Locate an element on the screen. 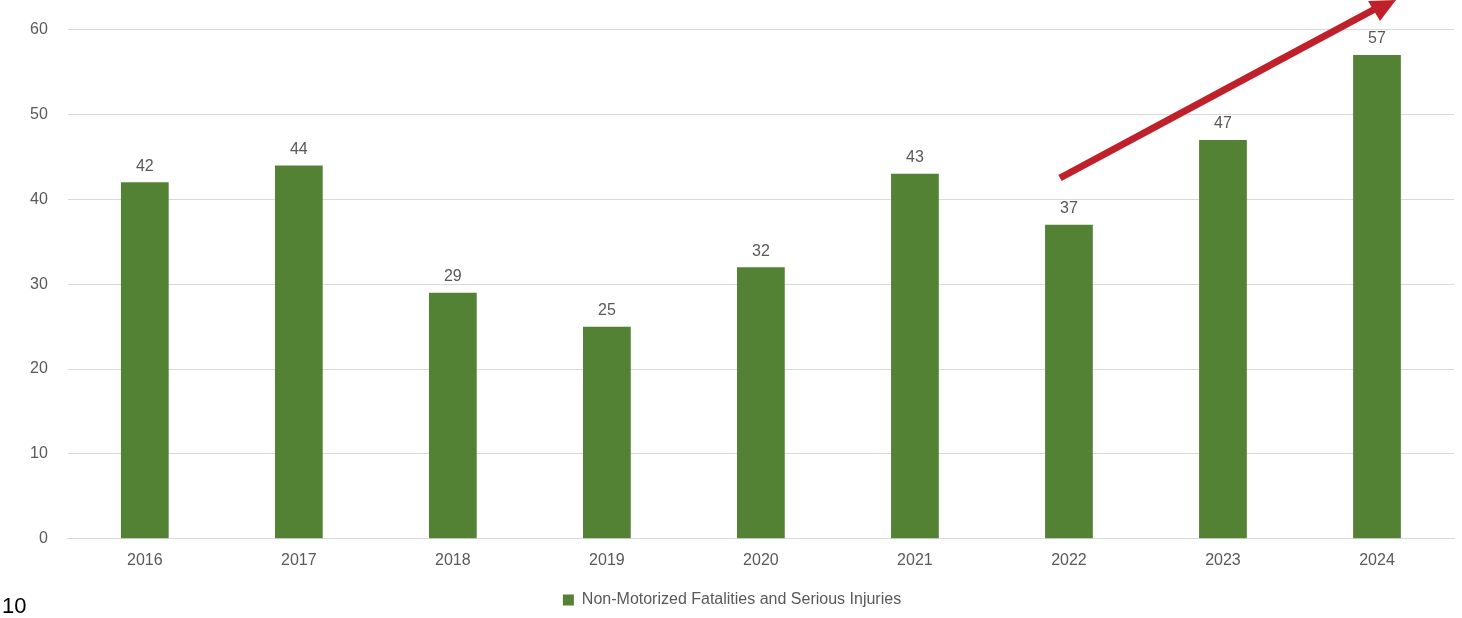 The image size is (1462, 618). y-tick-label: 10 is located at coordinates (39, 453).